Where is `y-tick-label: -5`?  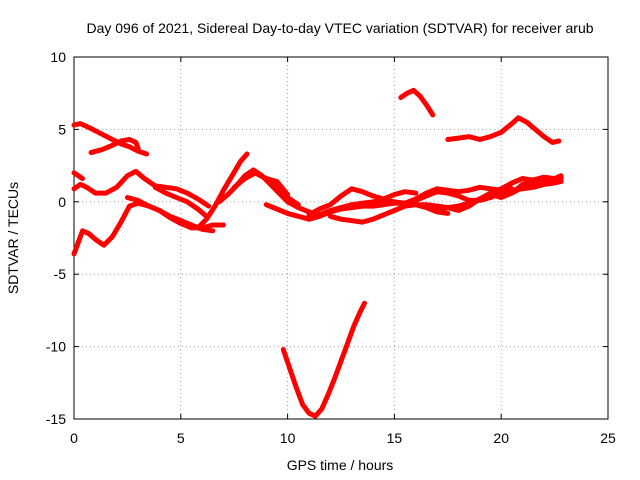 y-tick-label: -5 is located at coordinates (60, 274).